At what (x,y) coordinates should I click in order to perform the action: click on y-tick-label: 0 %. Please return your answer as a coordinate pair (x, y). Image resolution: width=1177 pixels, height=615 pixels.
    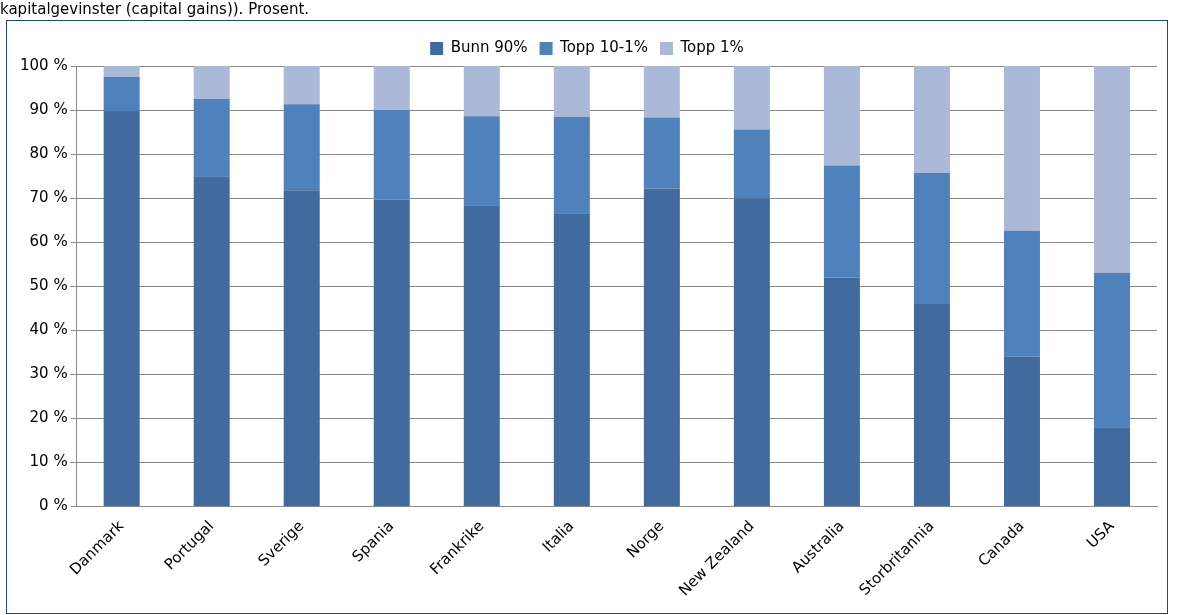
    Looking at the image, I should click on (53, 505).